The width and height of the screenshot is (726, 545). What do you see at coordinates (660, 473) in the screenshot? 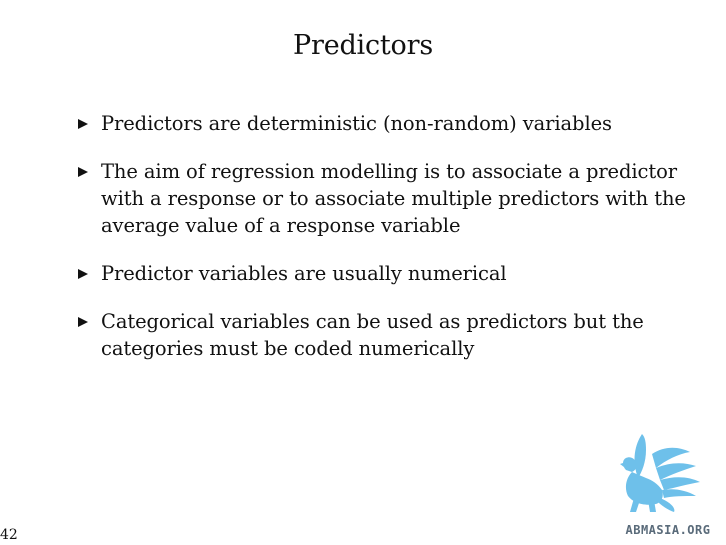
I see `griffin-logo-icon` at bounding box center [660, 473].